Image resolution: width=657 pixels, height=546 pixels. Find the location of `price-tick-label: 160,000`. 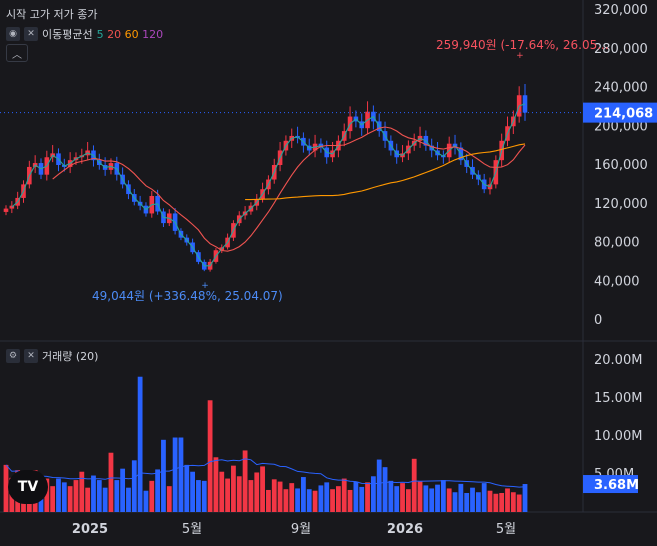

price-tick-label: 160,000 is located at coordinates (621, 165).